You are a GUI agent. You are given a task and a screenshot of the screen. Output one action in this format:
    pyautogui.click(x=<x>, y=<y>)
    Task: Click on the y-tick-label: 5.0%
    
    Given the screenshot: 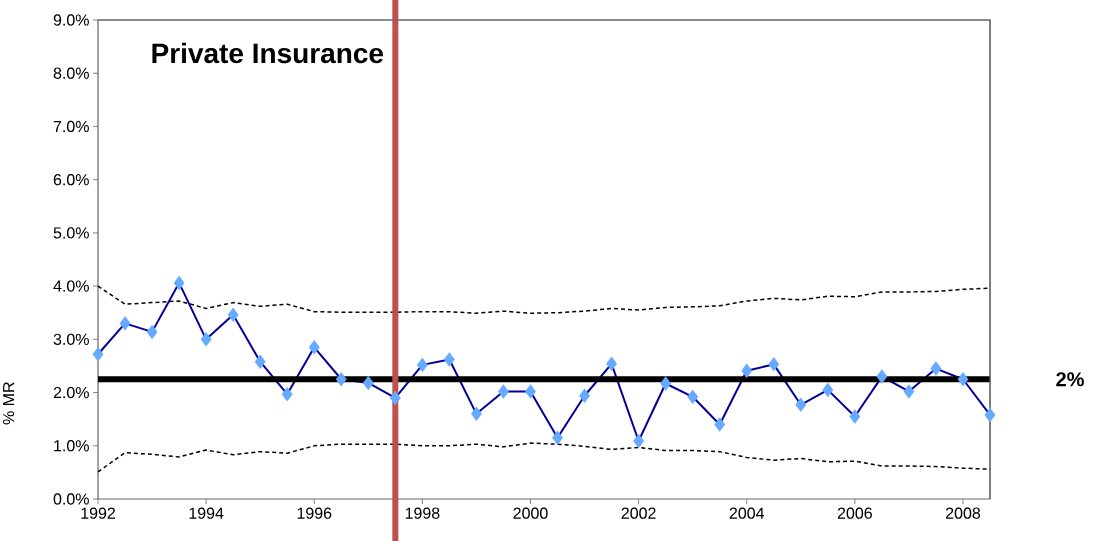 What is the action you would take?
    pyautogui.click(x=71, y=233)
    